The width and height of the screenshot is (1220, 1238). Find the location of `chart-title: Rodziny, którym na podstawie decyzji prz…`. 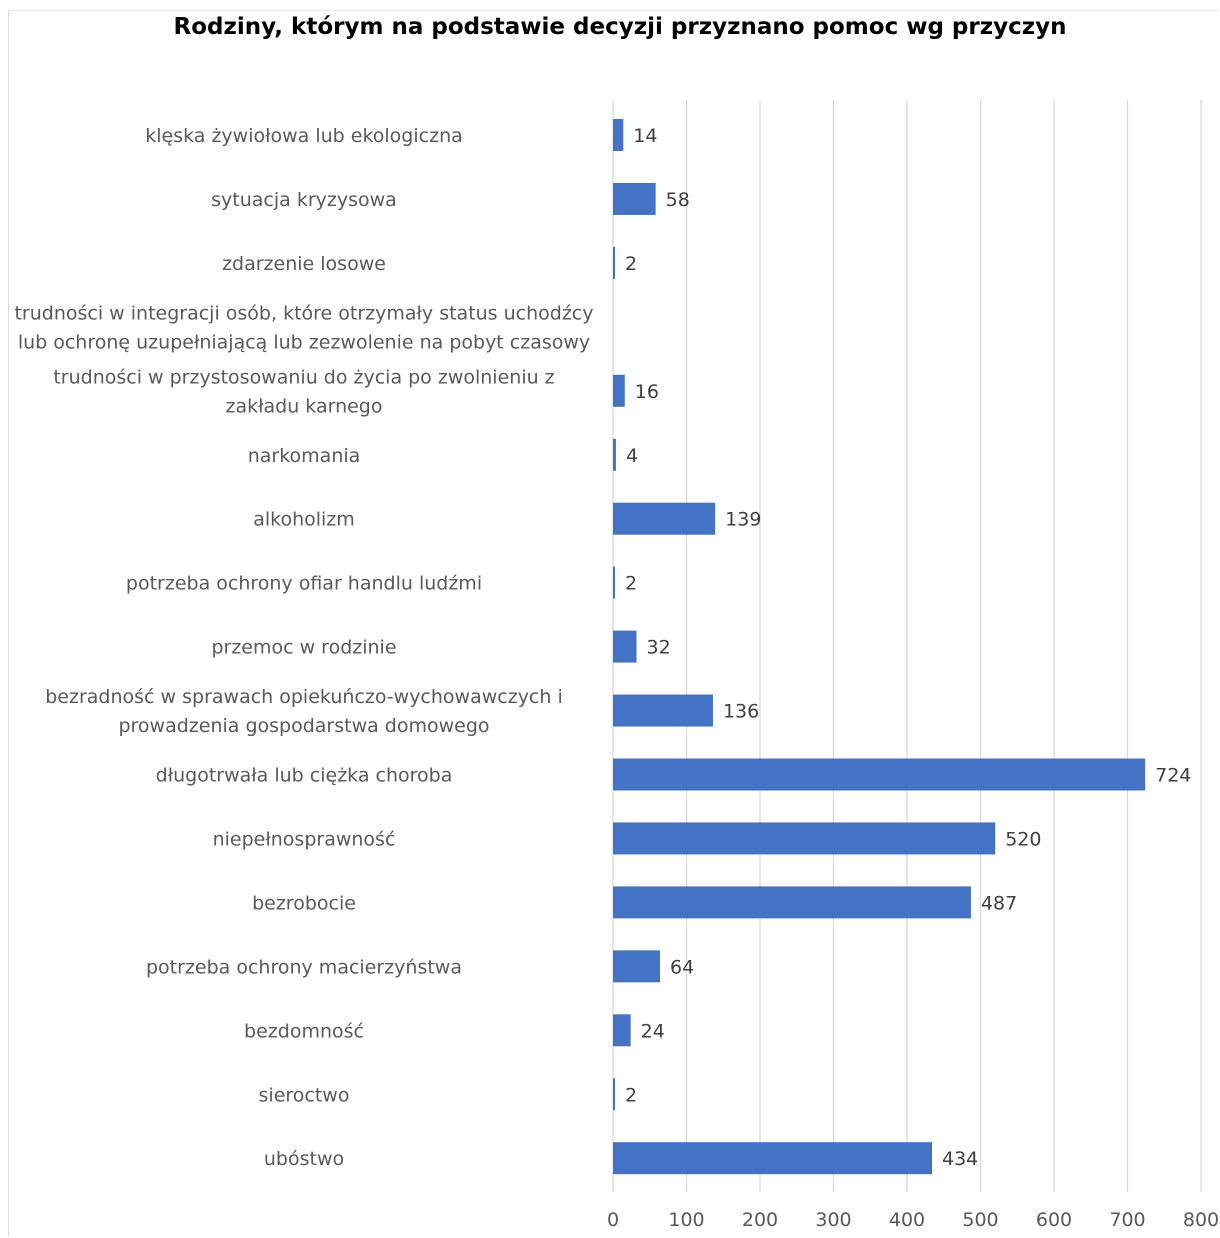

chart-title: Rodziny, którym na podstawie decyzji prz… is located at coordinates (620, 27).